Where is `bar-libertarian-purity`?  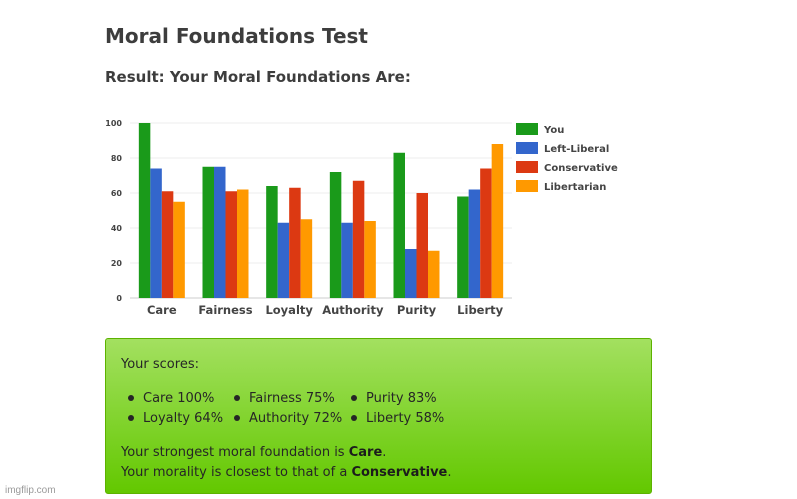
bar-libertarian-purity is located at coordinates (434, 274).